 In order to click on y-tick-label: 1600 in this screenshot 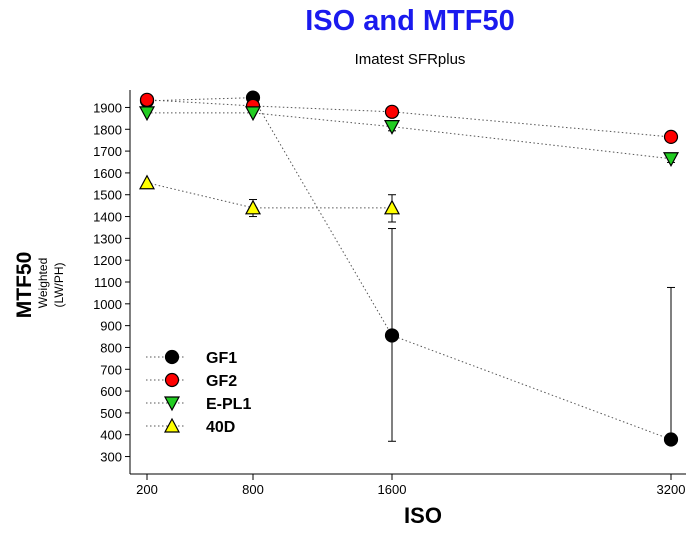, I will do `click(107, 173)`.